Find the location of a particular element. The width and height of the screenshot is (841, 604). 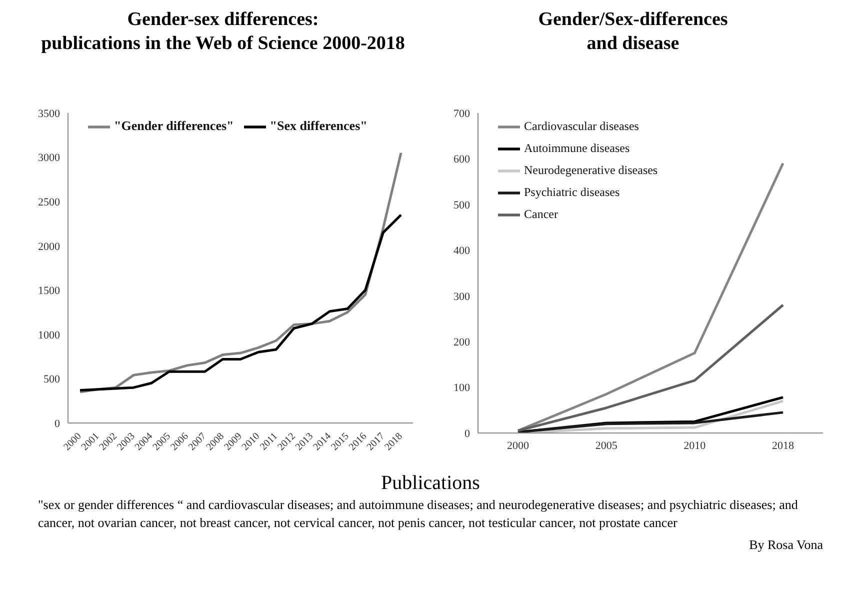

legend-label: Psychiatric diseases is located at coordinates (572, 191).